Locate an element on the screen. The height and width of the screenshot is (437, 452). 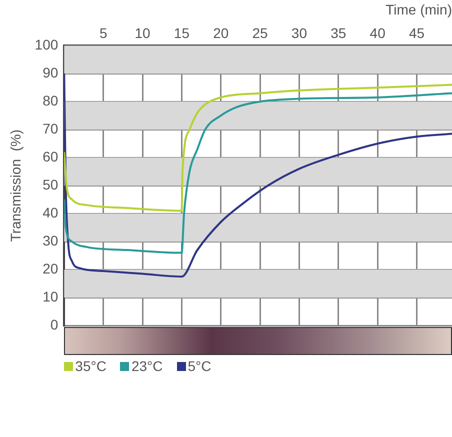
x-tick-label: 5 is located at coordinates (103, 33).